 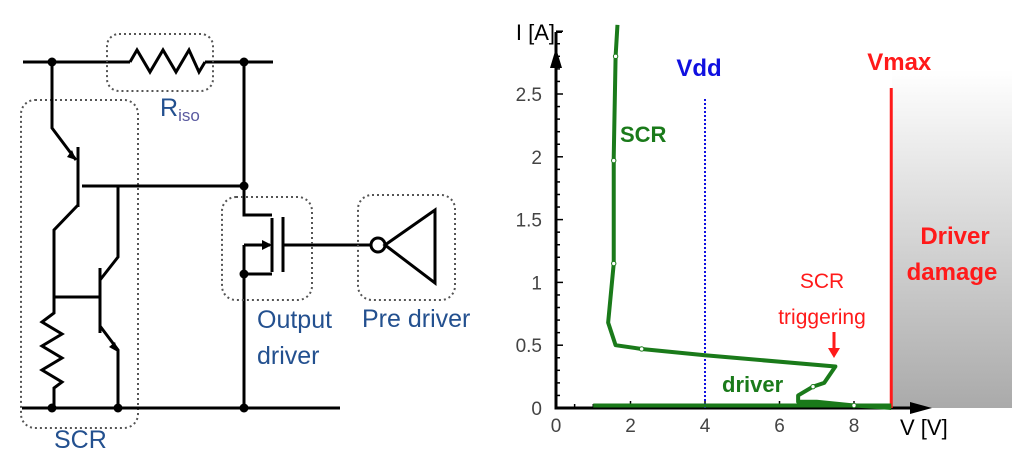 What do you see at coordinates (529, 221) in the screenshot?
I see `y-tick-label: 1.5` at bounding box center [529, 221].